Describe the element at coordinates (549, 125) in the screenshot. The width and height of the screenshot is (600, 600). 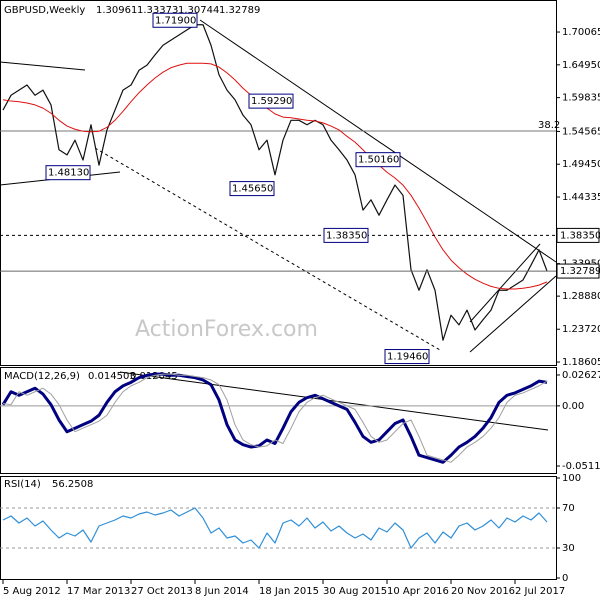
I see `fib-label: 38.2` at that location.